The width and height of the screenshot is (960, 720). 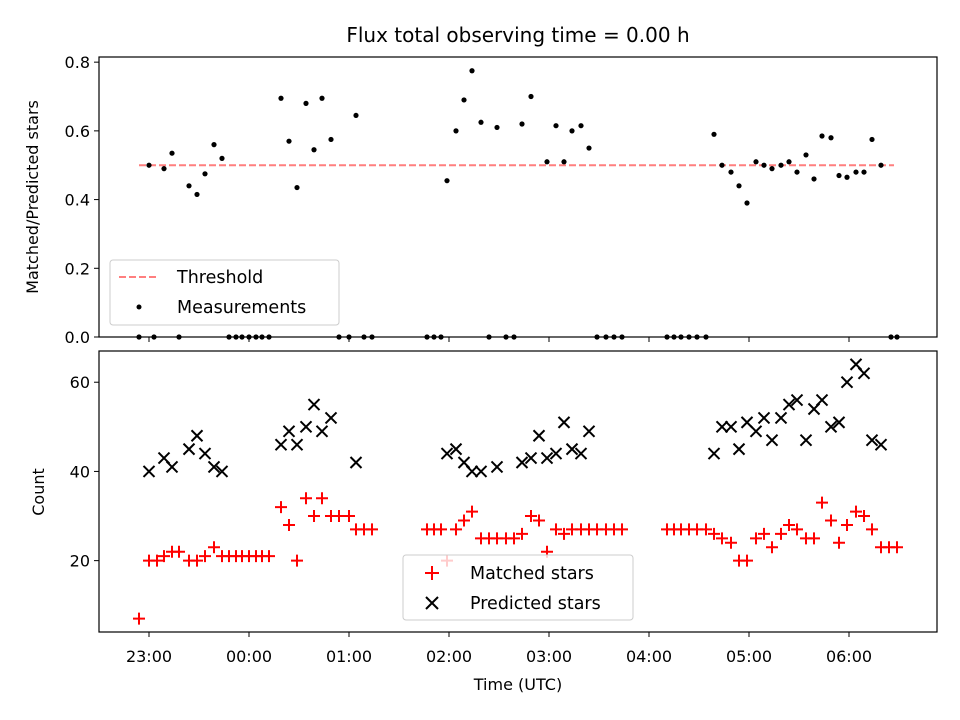 What do you see at coordinates (149, 656) in the screenshot?
I see `bottom-x-tick-label: 23:00` at bounding box center [149, 656].